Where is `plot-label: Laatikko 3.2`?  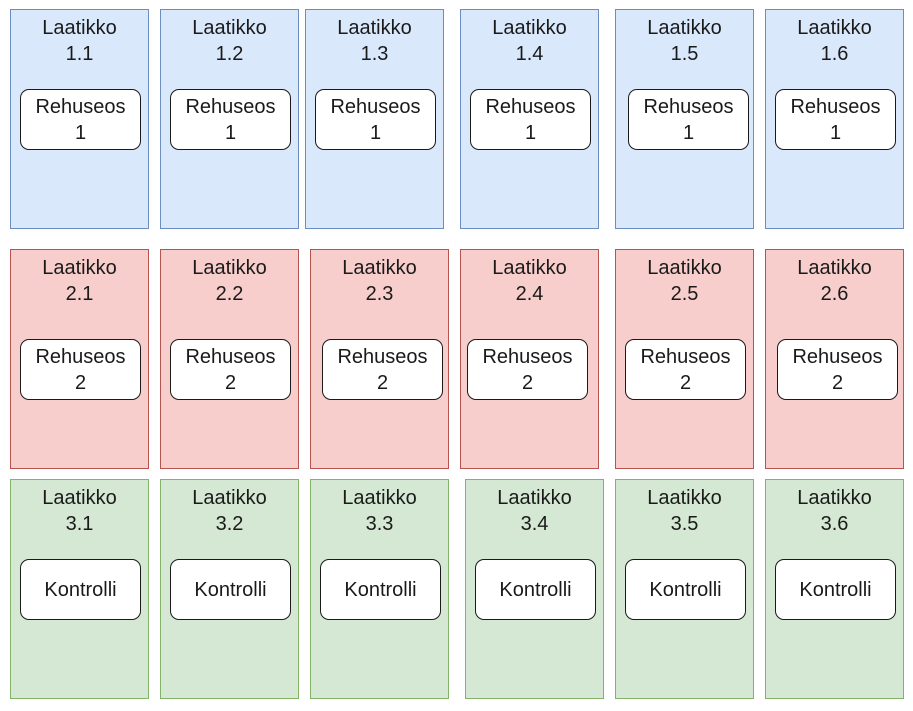
plot-label: Laatikko 3.2 is located at coordinates (229, 511).